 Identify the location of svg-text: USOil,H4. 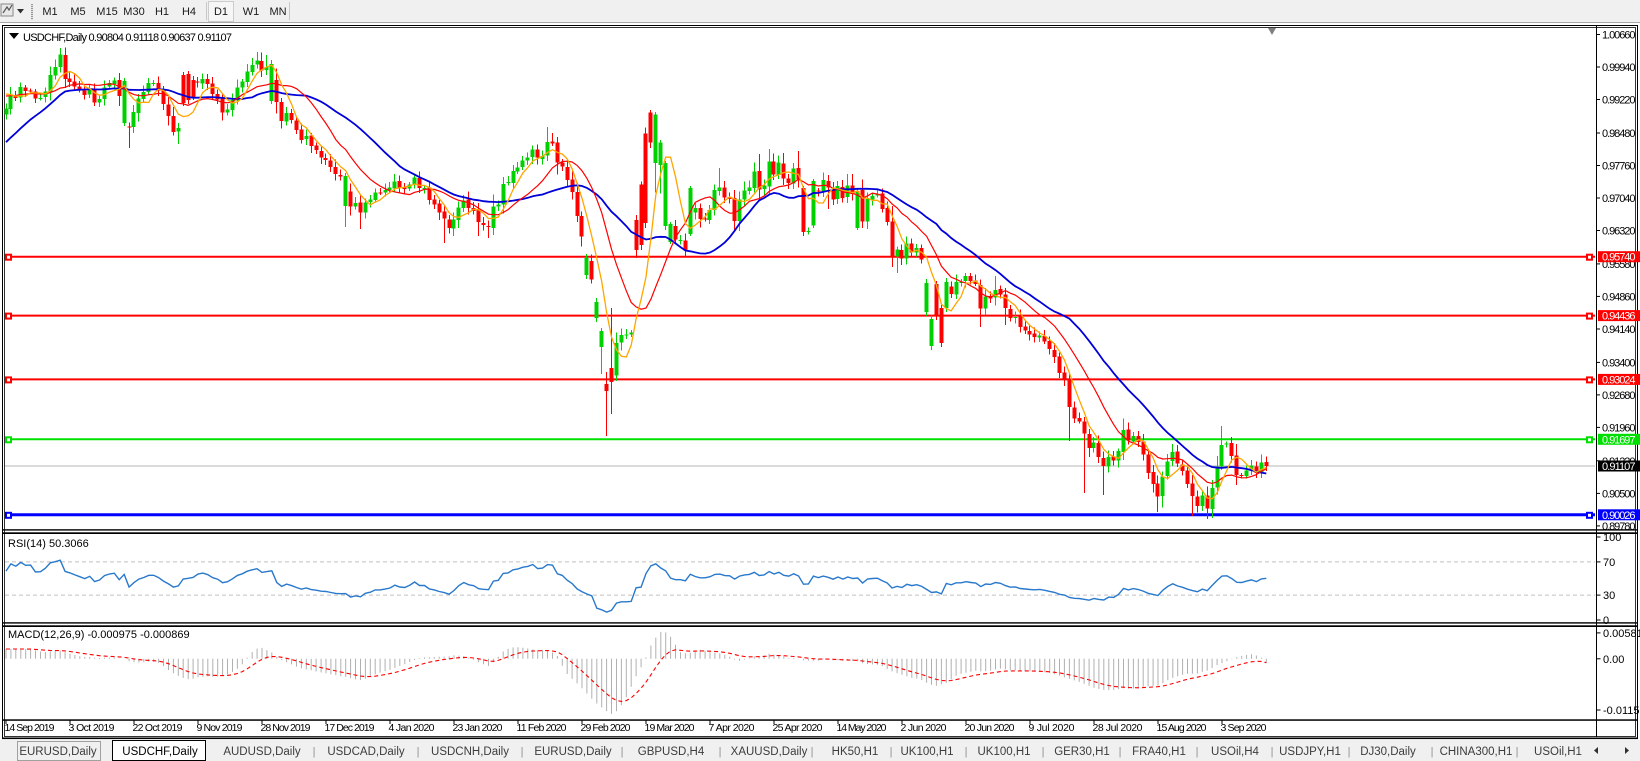
(1235, 752).